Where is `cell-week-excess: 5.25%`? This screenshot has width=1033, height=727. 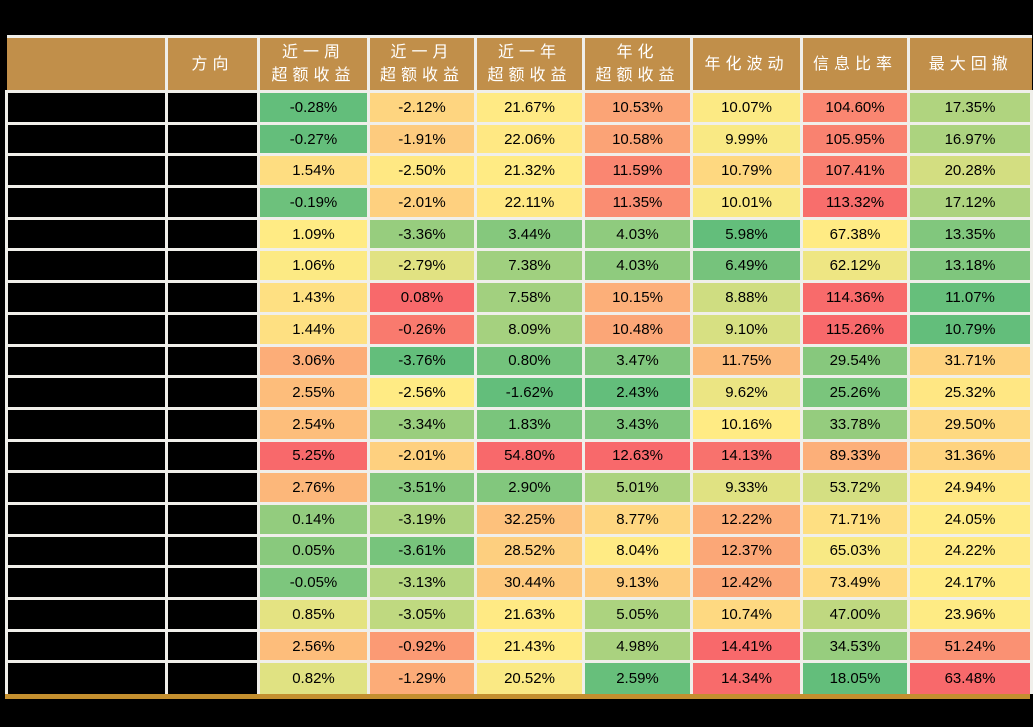 cell-week-excess: 5.25% is located at coordinates (313, 456).